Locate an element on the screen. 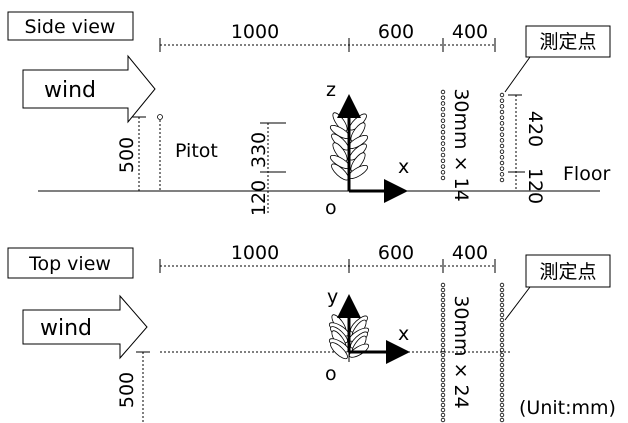 The image size is (628, 423). floor-label: Floor is located at coordinates (586, 174).